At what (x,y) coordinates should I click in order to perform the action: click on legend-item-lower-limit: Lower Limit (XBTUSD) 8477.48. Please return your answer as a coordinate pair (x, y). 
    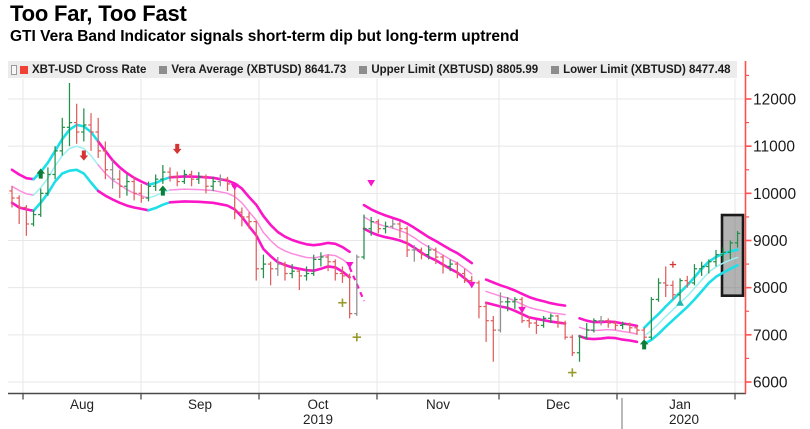
    Looking at the image, I should click on (641, 69).